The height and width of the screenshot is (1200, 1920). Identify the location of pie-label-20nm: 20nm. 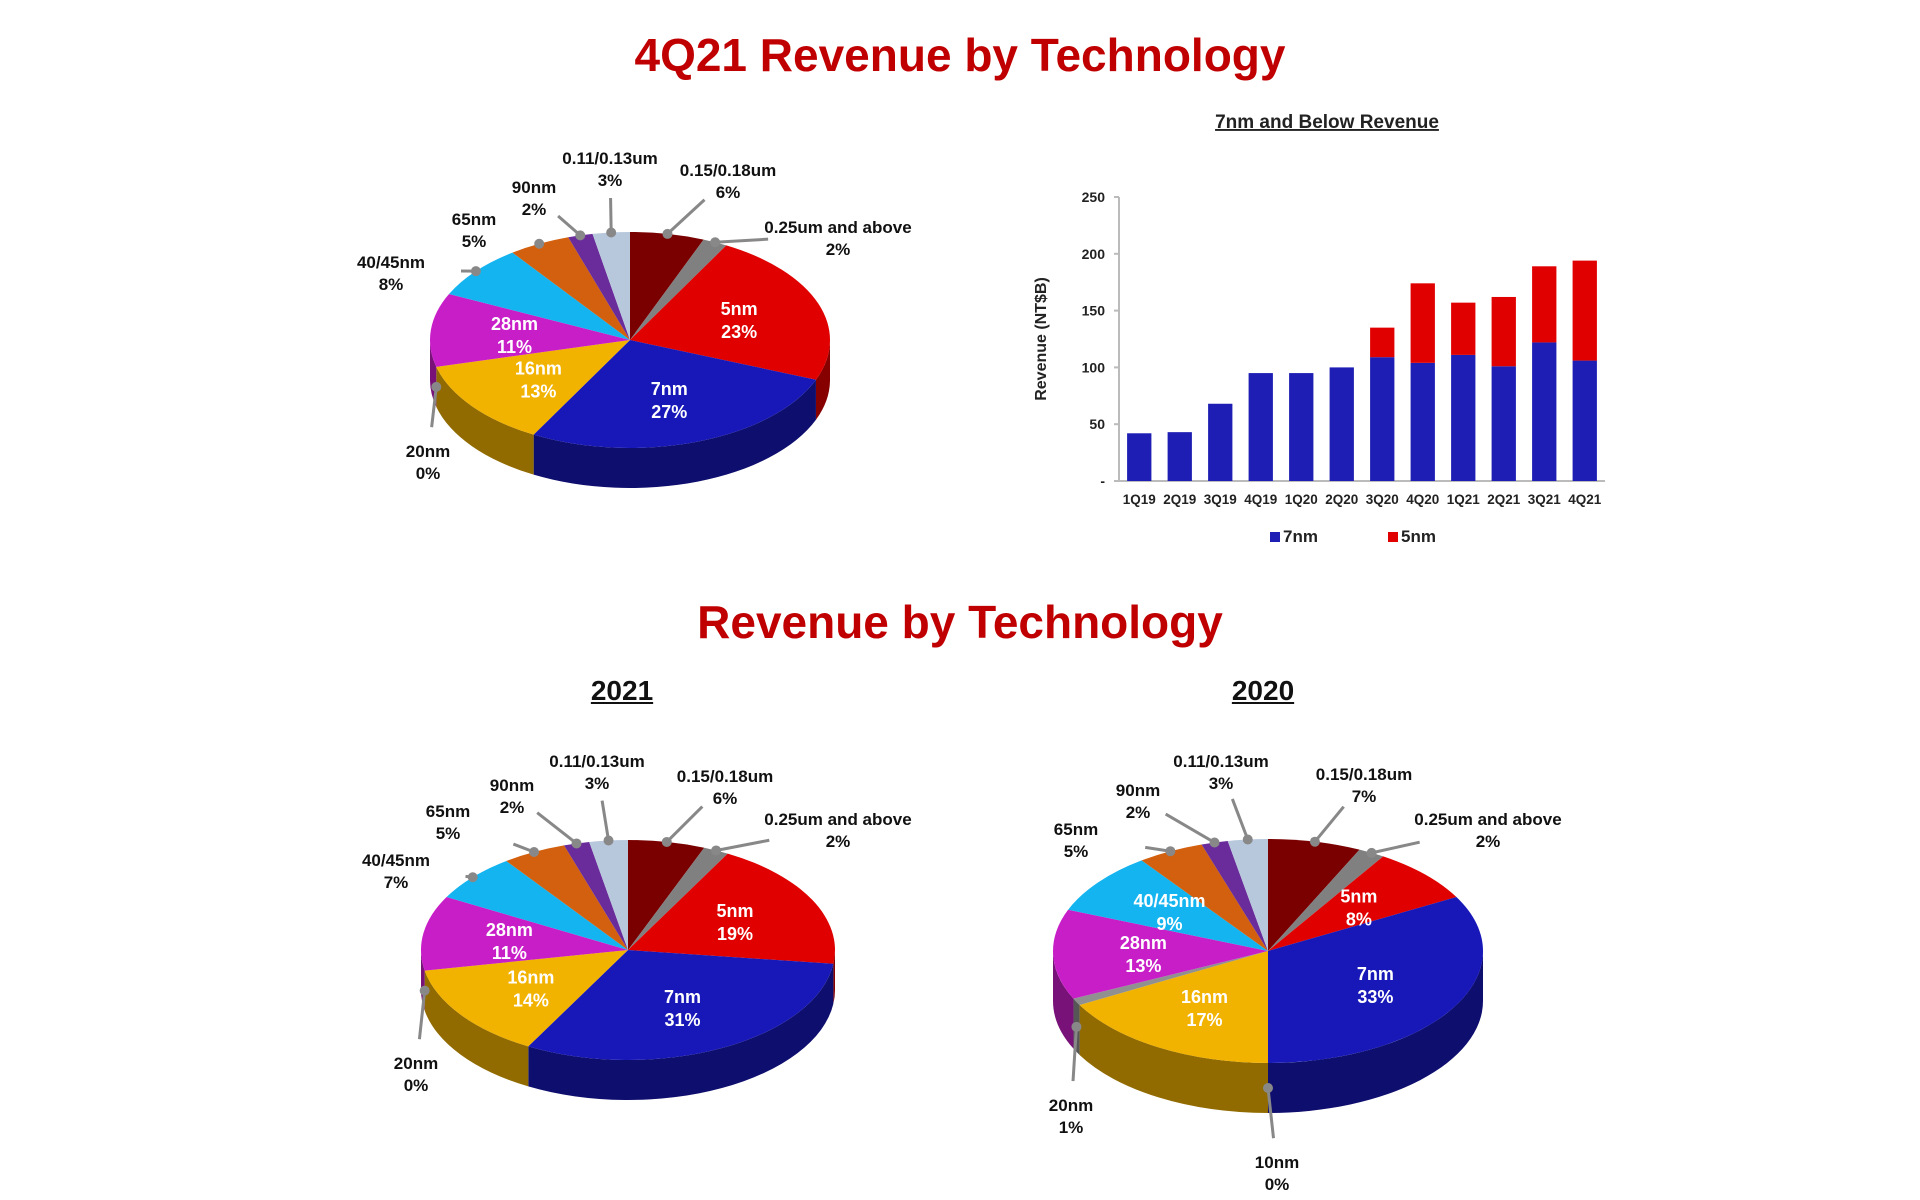
(1071, 1105).